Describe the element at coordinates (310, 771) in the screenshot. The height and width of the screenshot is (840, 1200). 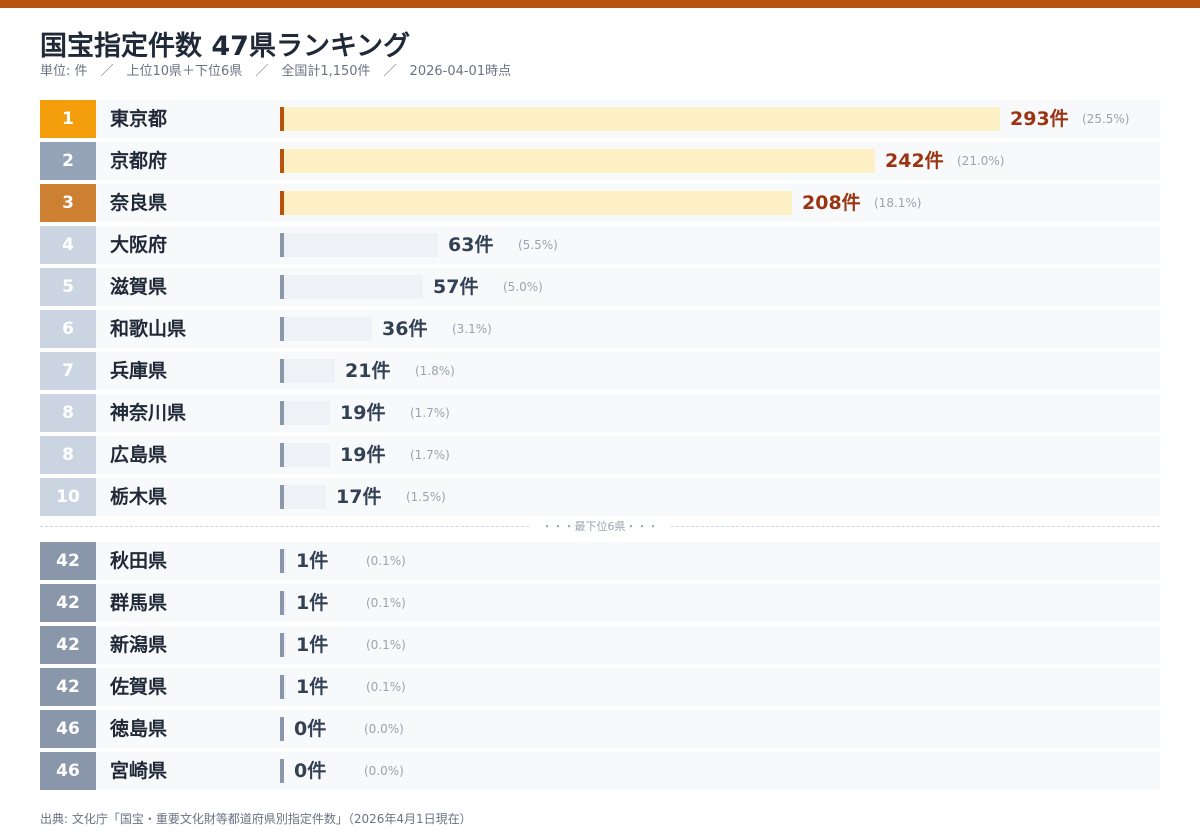
I see `value-label: 0件` at that location.